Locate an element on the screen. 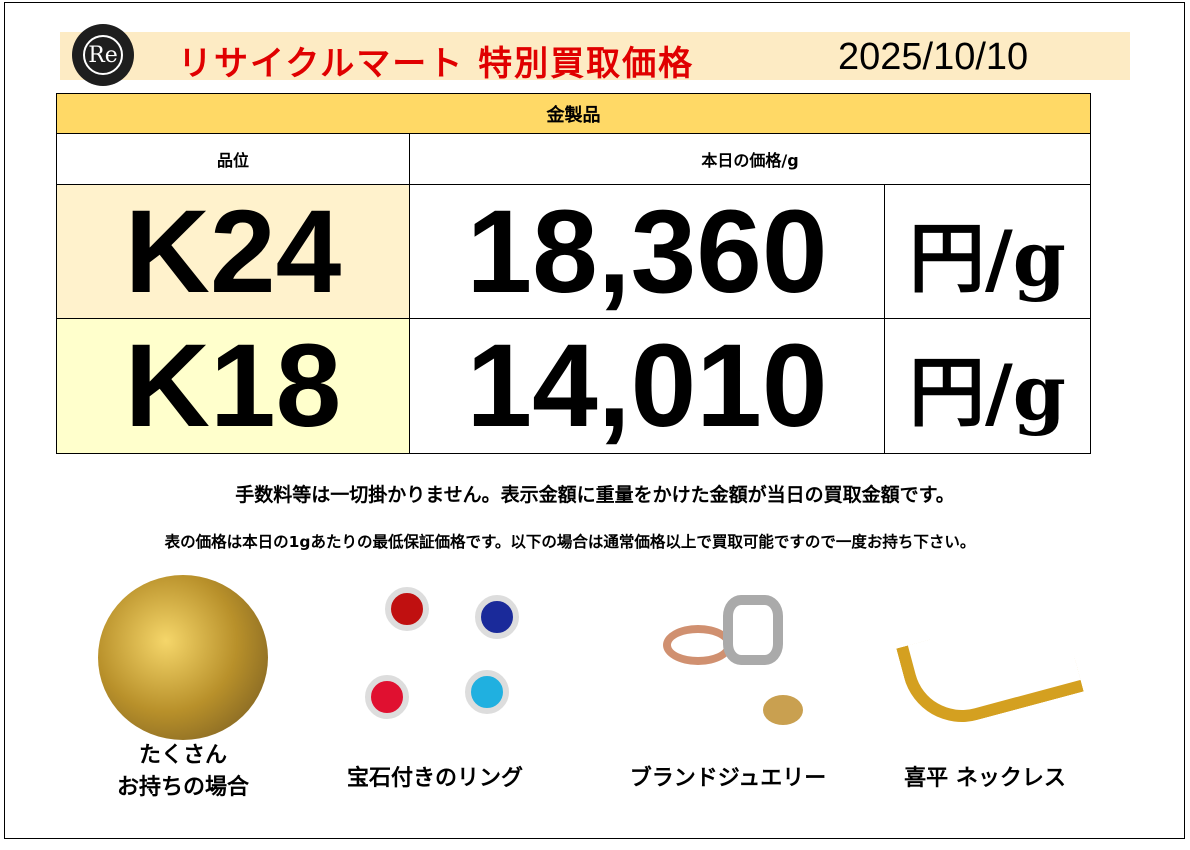 This screenshot has height=850, width=1190. date: 2025/10/10 is located at coordinates (933, 57).